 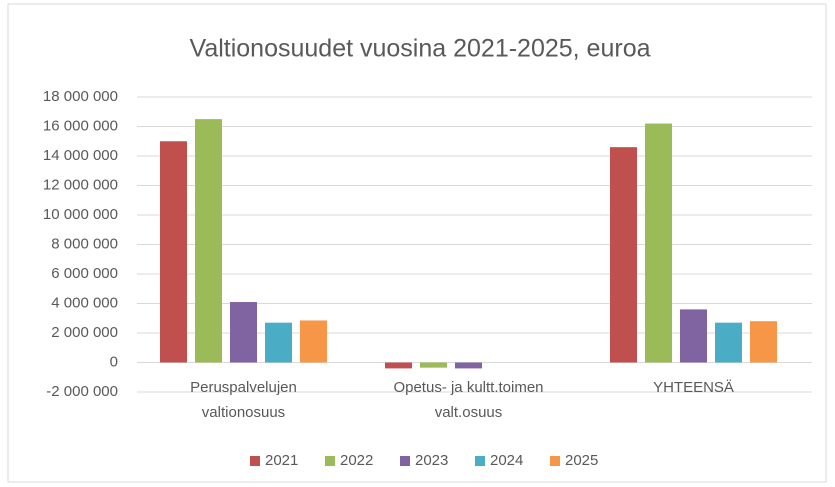 What do you see at coordinates (80, 155) in the screenshot?
I see `y-tick-label: 14 000 000` at bounding box center [80, 155].